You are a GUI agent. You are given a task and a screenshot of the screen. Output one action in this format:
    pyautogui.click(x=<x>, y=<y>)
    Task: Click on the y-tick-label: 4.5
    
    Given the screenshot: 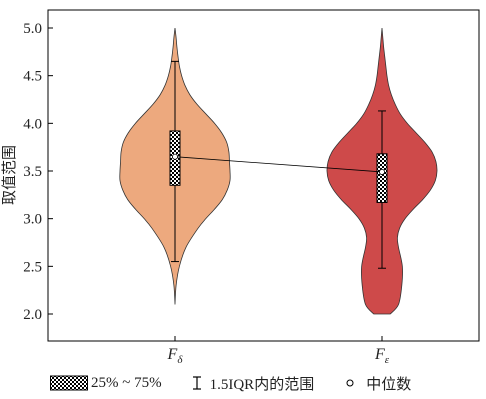 What is the action you would take?
    pyautogui.click(x=32, y=77)
    